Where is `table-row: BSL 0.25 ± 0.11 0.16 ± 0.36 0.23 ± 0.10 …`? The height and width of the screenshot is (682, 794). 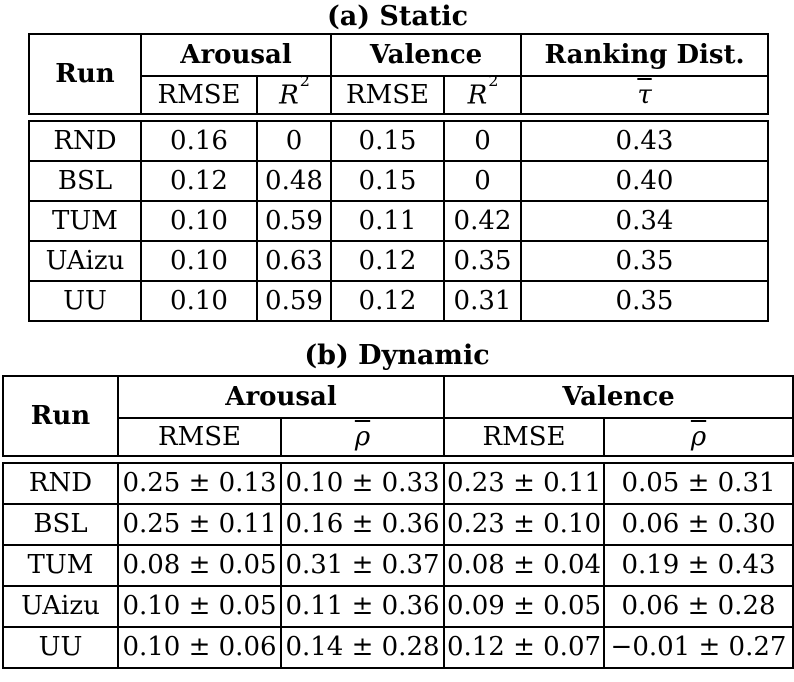 table-row: BSL 0.25 ± 0.11 0.16 ± 0.36 0.23 ± 0.10 … is located at coordinates (398, 524).